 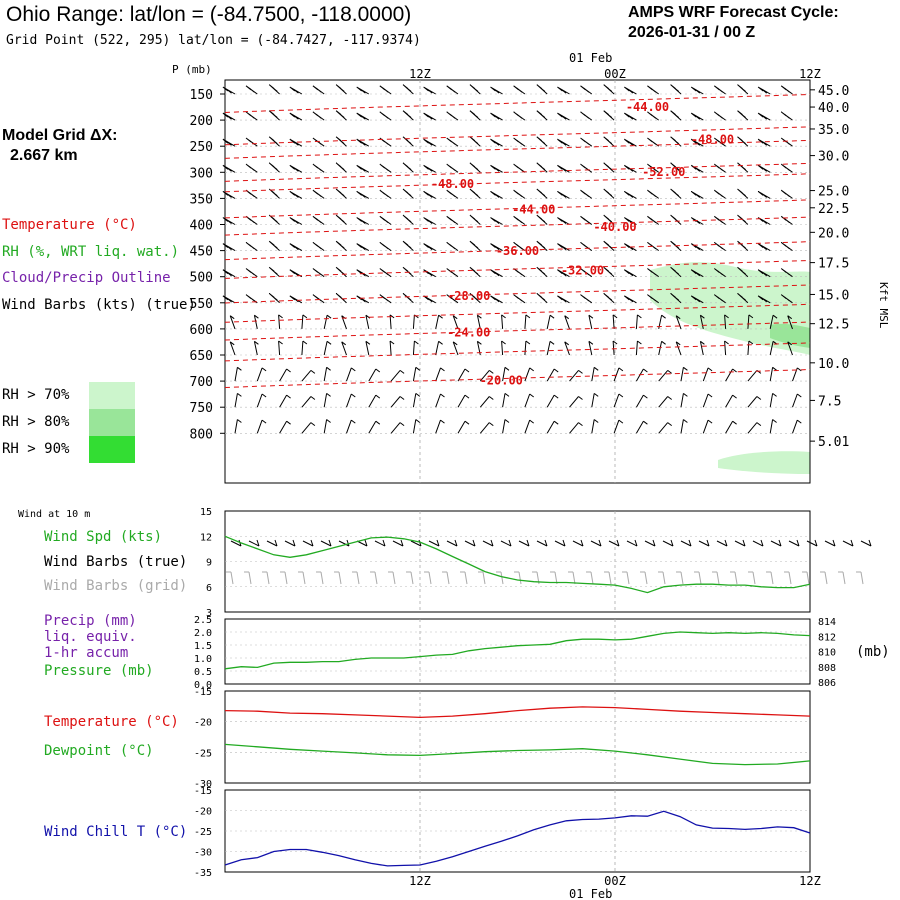 I want to click on label-pressure: Pressure (mb), so click(x=99, y=671).